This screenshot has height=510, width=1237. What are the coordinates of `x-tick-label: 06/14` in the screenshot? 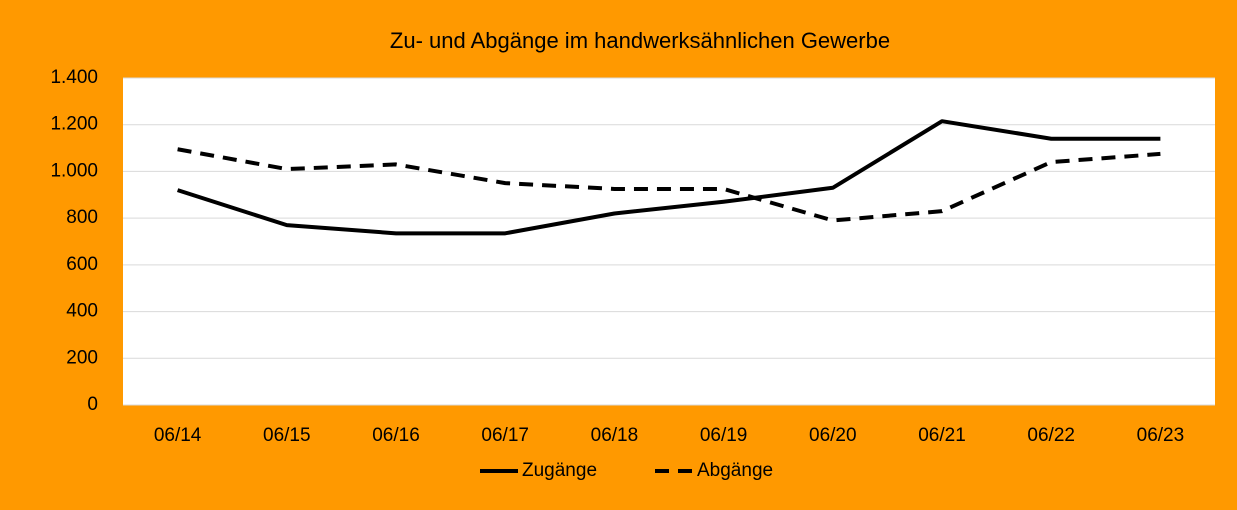 It's located at (178, 435).